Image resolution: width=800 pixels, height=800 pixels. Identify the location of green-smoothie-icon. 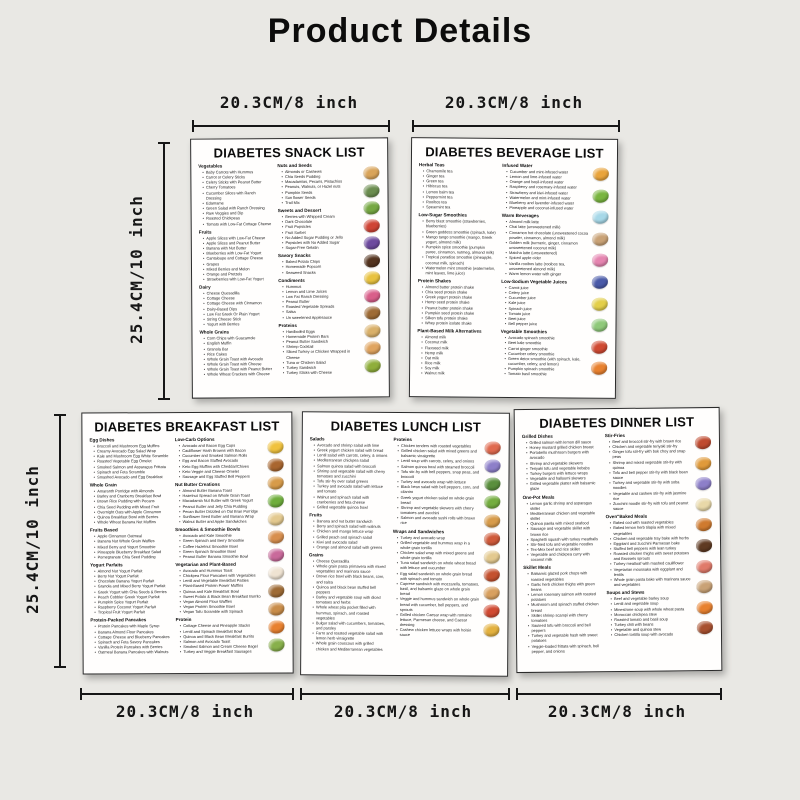
(600, 196).